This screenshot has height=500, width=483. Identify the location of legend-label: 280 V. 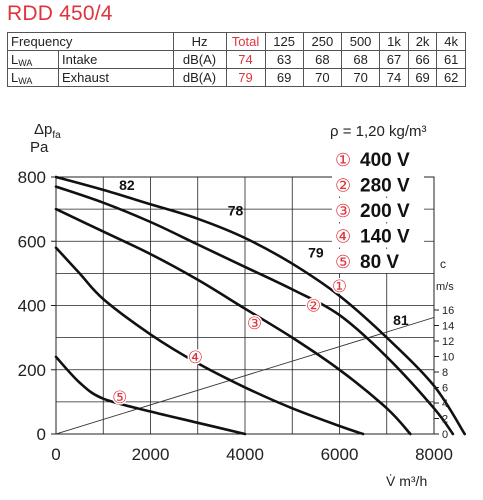
(385, 186).